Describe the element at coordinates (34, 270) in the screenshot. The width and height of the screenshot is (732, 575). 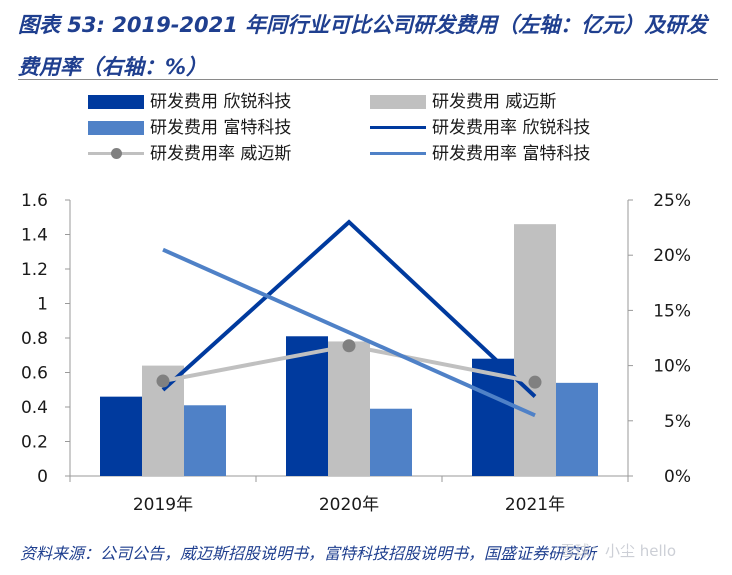
I see `left-axis-tick-label: 1.2` at that location.